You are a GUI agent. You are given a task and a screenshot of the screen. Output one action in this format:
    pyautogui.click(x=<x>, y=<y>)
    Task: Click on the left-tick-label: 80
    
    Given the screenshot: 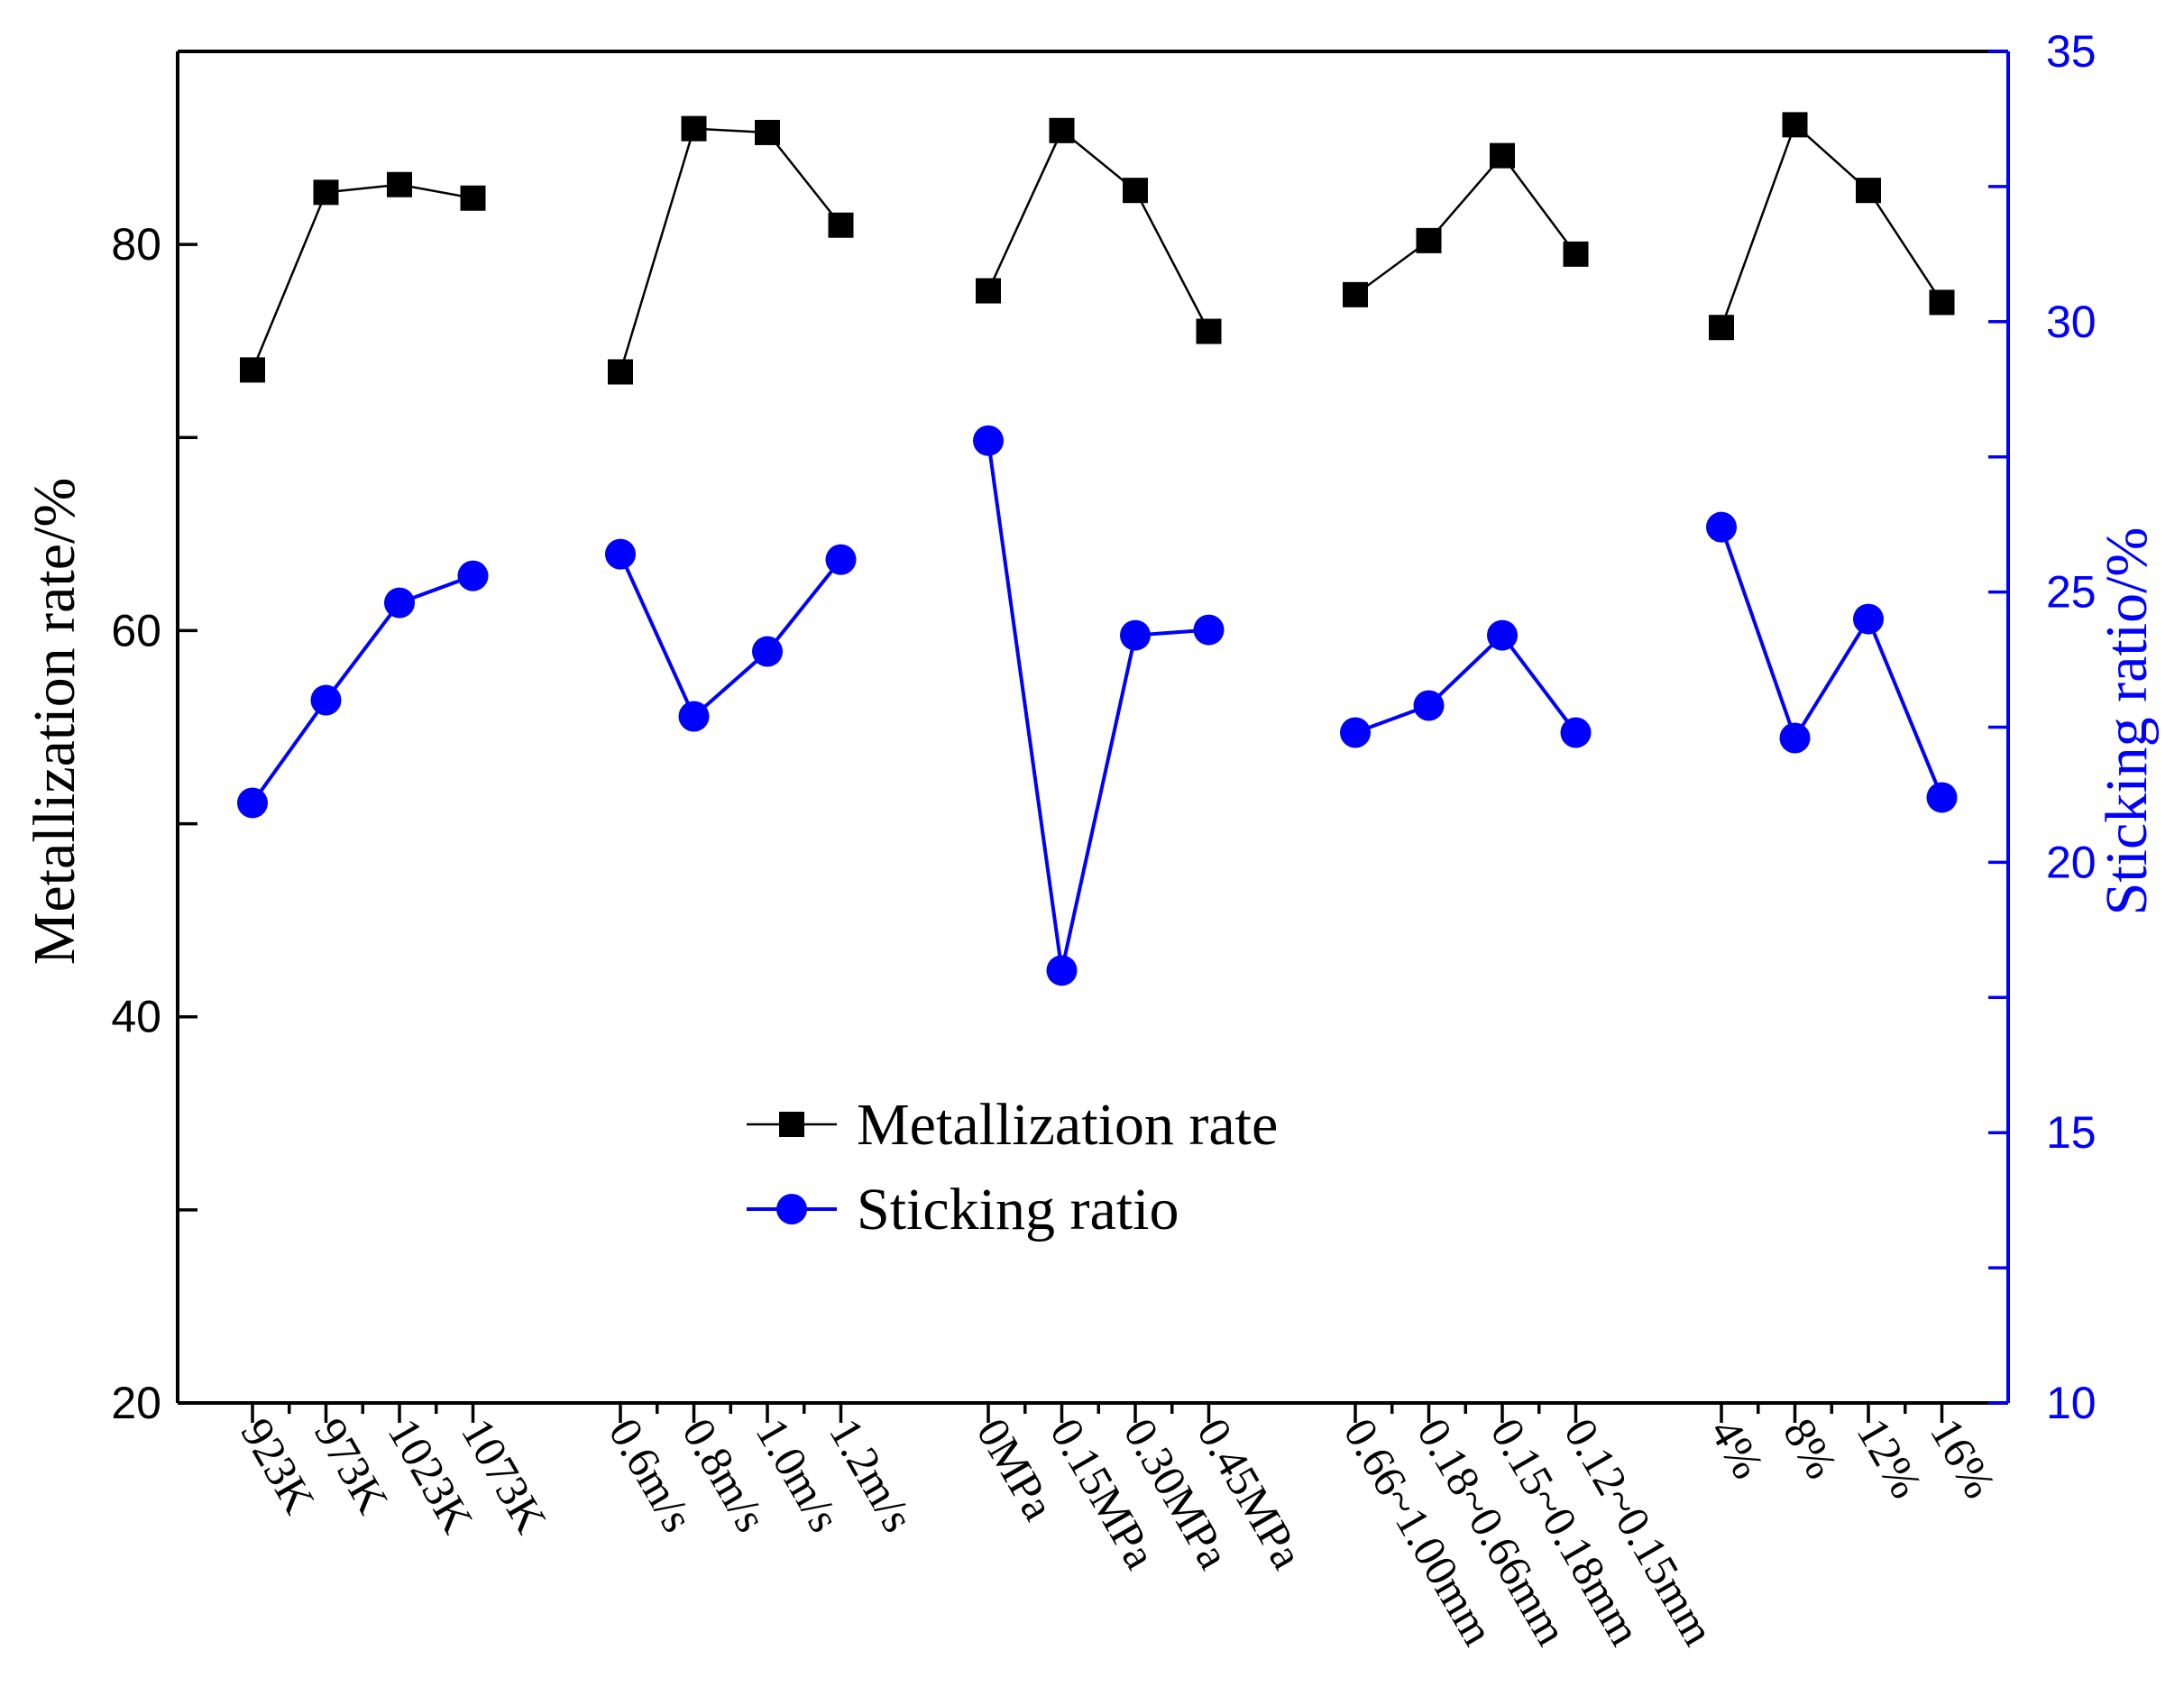 What is the action you would take?
    pyautogui.click(x=136, y=244)
    